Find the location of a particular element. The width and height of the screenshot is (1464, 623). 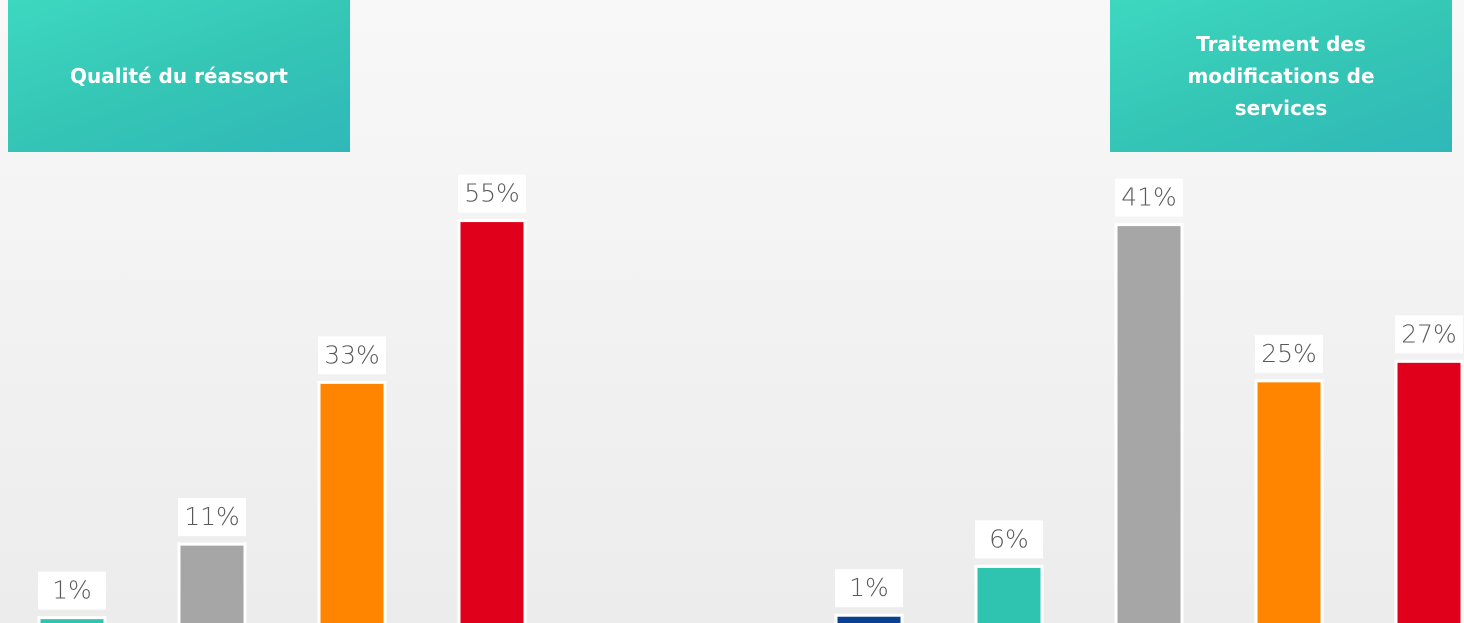

data-label: 27% is located at coordinates (1429, 333).